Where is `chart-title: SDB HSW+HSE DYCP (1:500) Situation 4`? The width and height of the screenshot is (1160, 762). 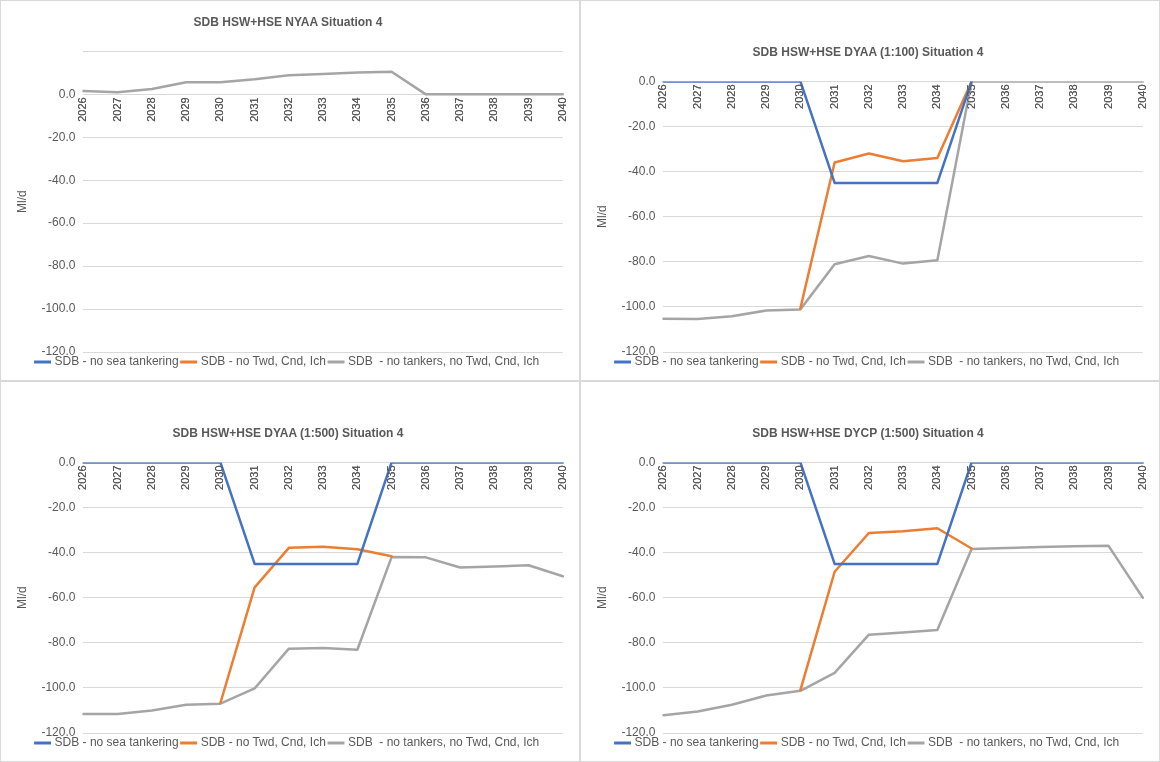
chart-title: SDB HSW+HSE DYCP (1:500) Situation 4 is located at coordinates (868, 432).